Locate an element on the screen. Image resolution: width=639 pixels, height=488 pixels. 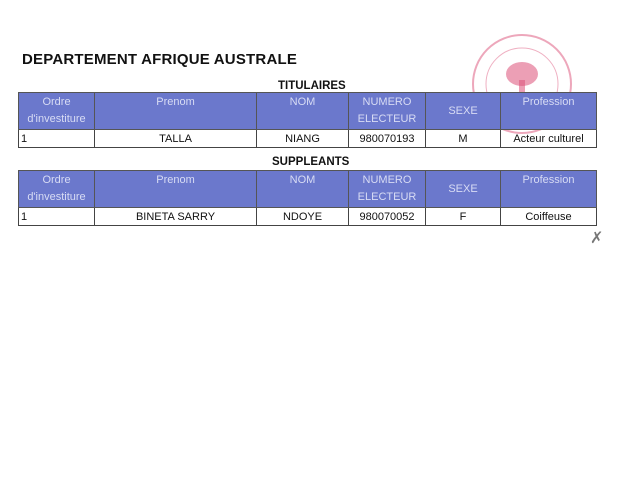
cell-sexe: M is located at coordinates (463, 138).